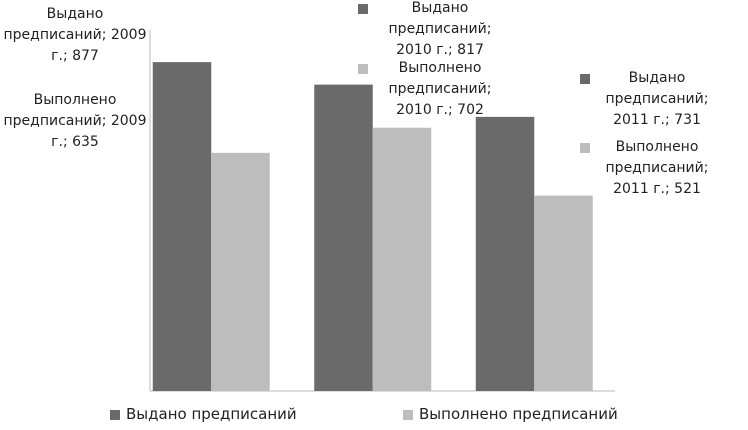 Image resolution: width=748 pixels, height=430 pixels. Describe the element at coordinates (75, 35) in the screenshot. I see `data-label: Выдано предписаний; 2009 г.; 877` at that location.